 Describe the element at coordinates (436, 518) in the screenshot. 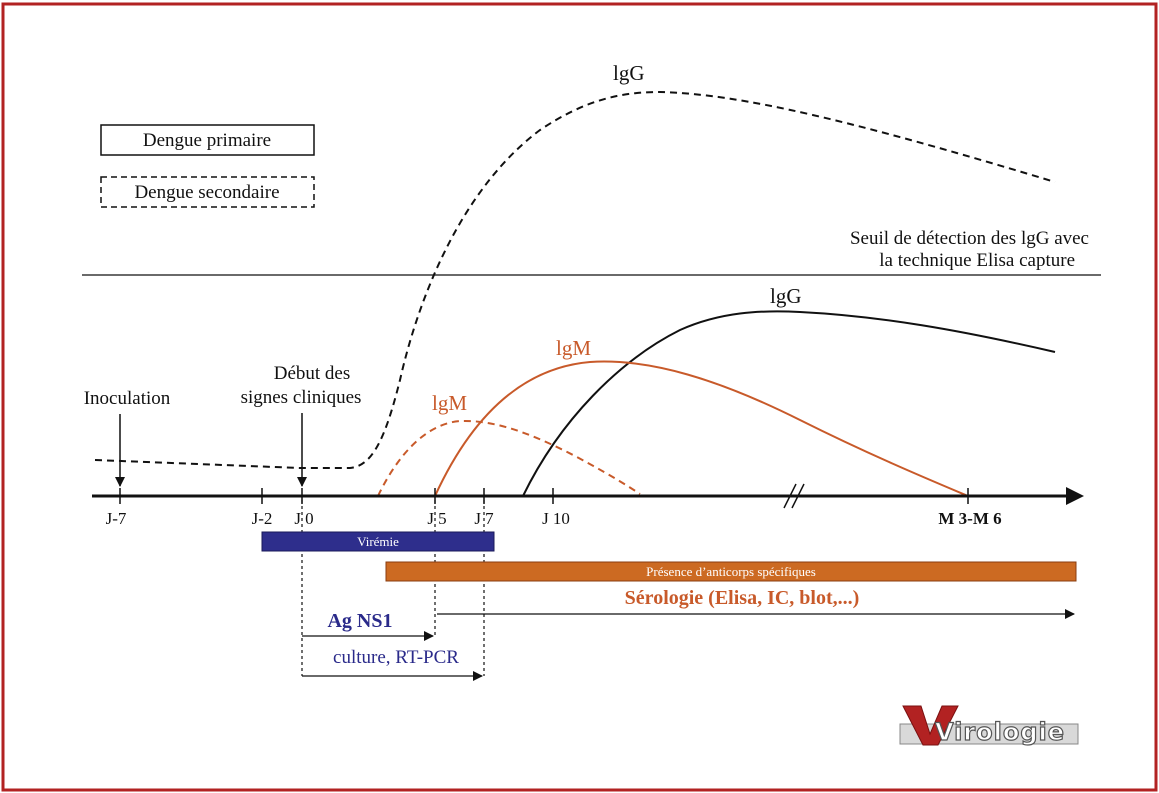

I see `tick-label-j5: J 5` at that location.